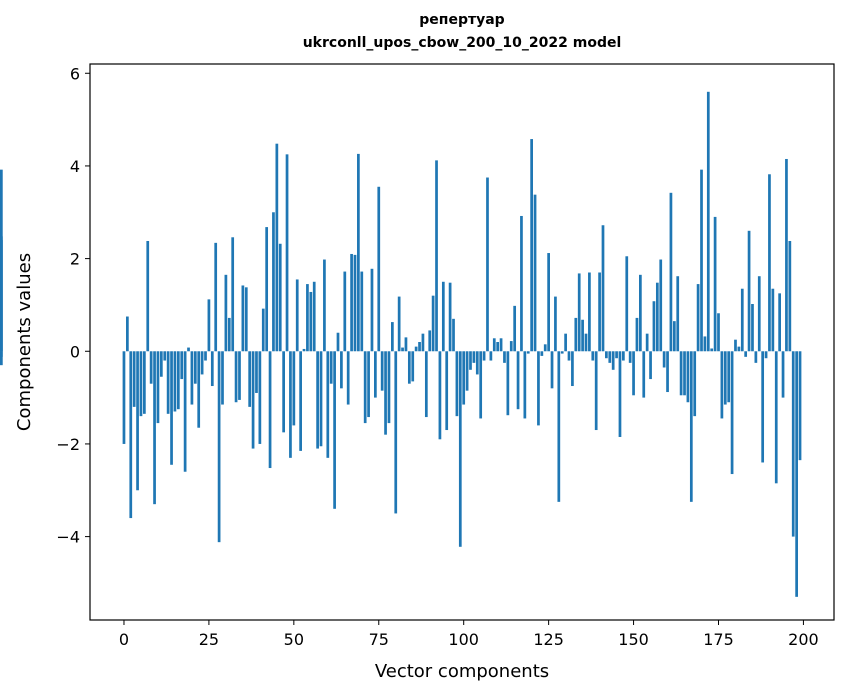 The height and width of the screenshot is (696, 847). Describe the element at coordinates (68, 444) in the screenshot. I see `y-tick-label: −2` at that location.